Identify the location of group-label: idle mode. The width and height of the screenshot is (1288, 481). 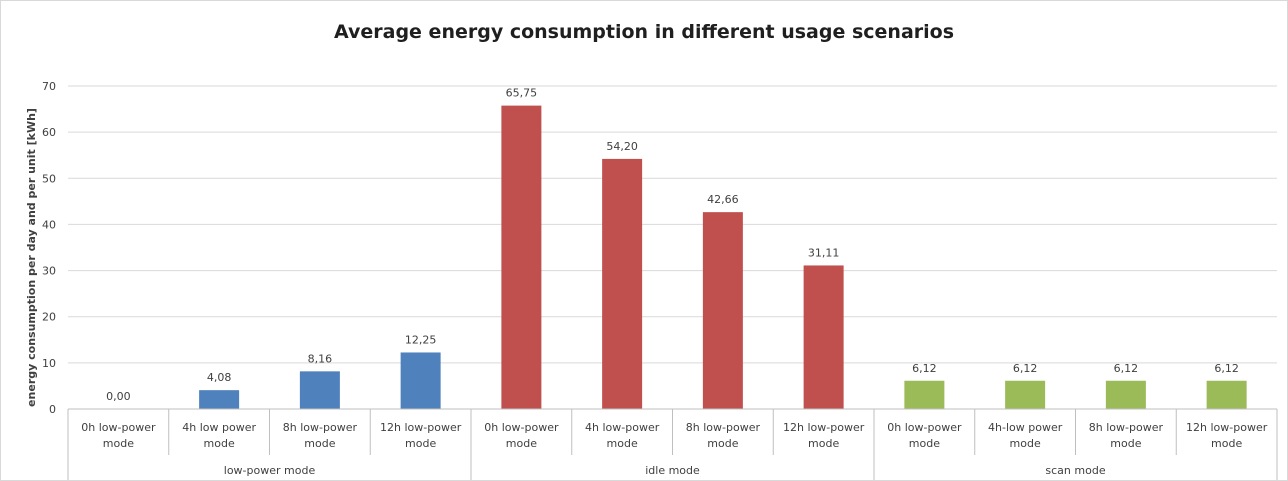
(672, 470).